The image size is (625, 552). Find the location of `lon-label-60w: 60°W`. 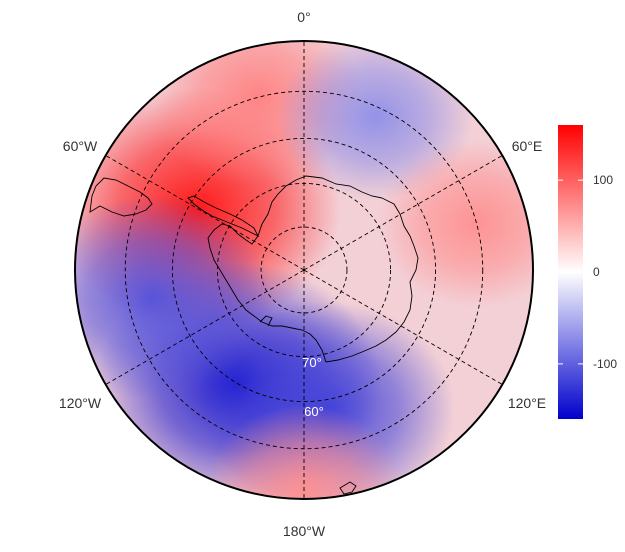

lon-label-60w: 60°W is located at coordinates (80, 146).